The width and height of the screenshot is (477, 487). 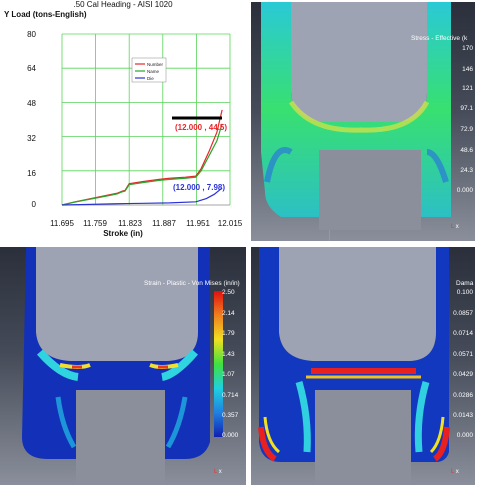 I want to click on stress-tick: 24.3, so click(x=466, y=170).